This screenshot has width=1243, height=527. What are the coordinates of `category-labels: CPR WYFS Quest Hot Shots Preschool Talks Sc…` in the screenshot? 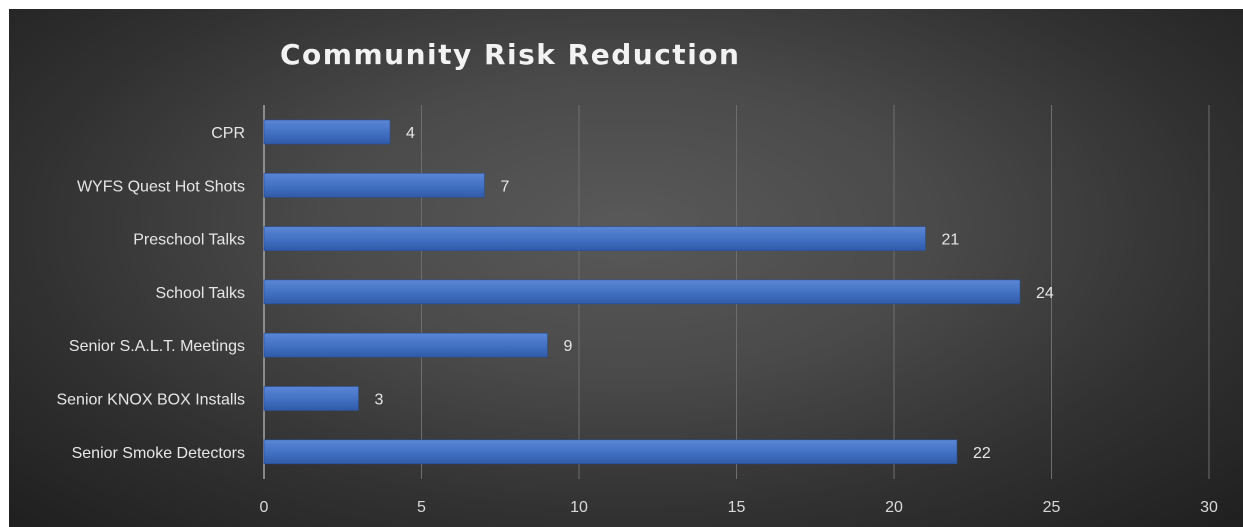 It's located at (150, 293).